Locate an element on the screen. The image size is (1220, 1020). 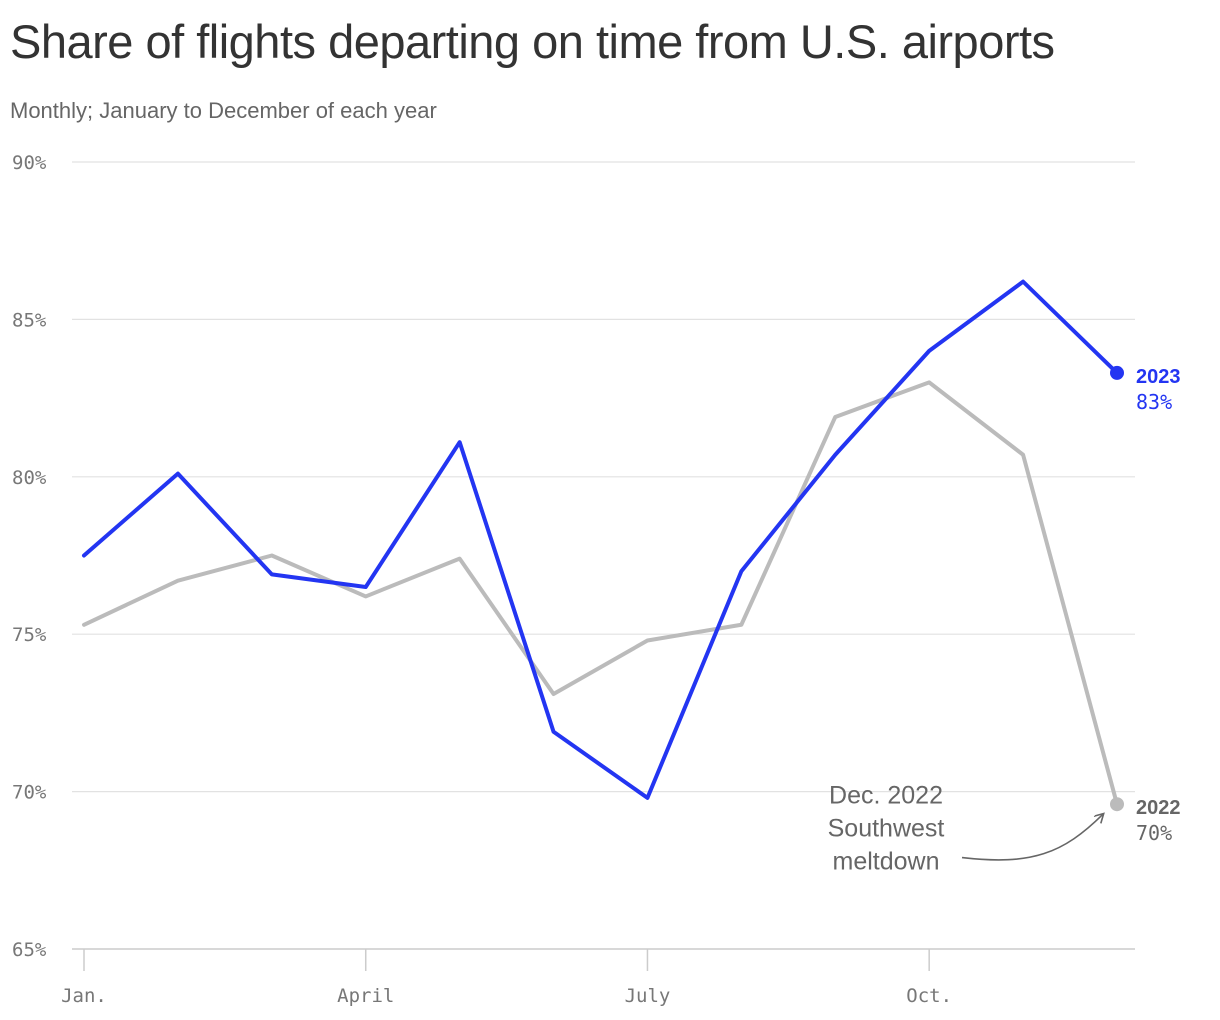
x-tick-label: Jan. is located at coordinates (84, 996).